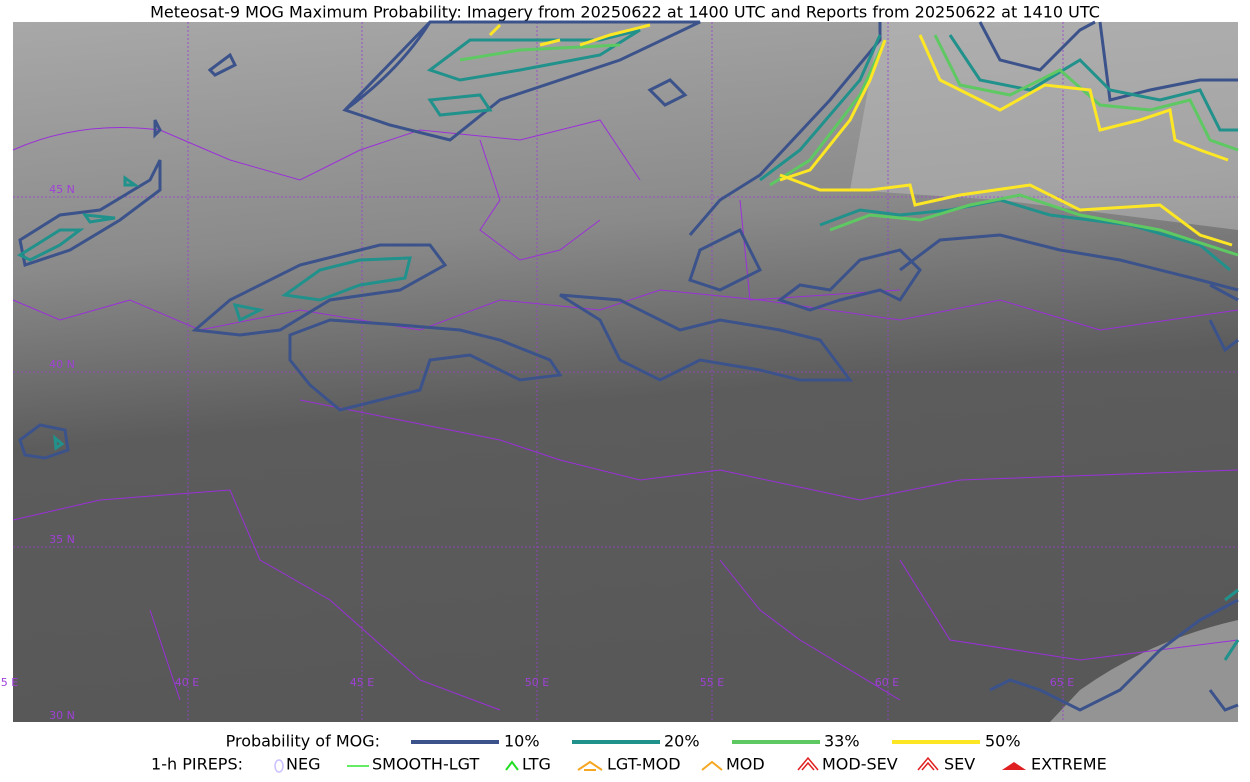 This screenshot has width=1250, height=782. I want to click on legend-label: MOD-SEV, so click(860, 764).